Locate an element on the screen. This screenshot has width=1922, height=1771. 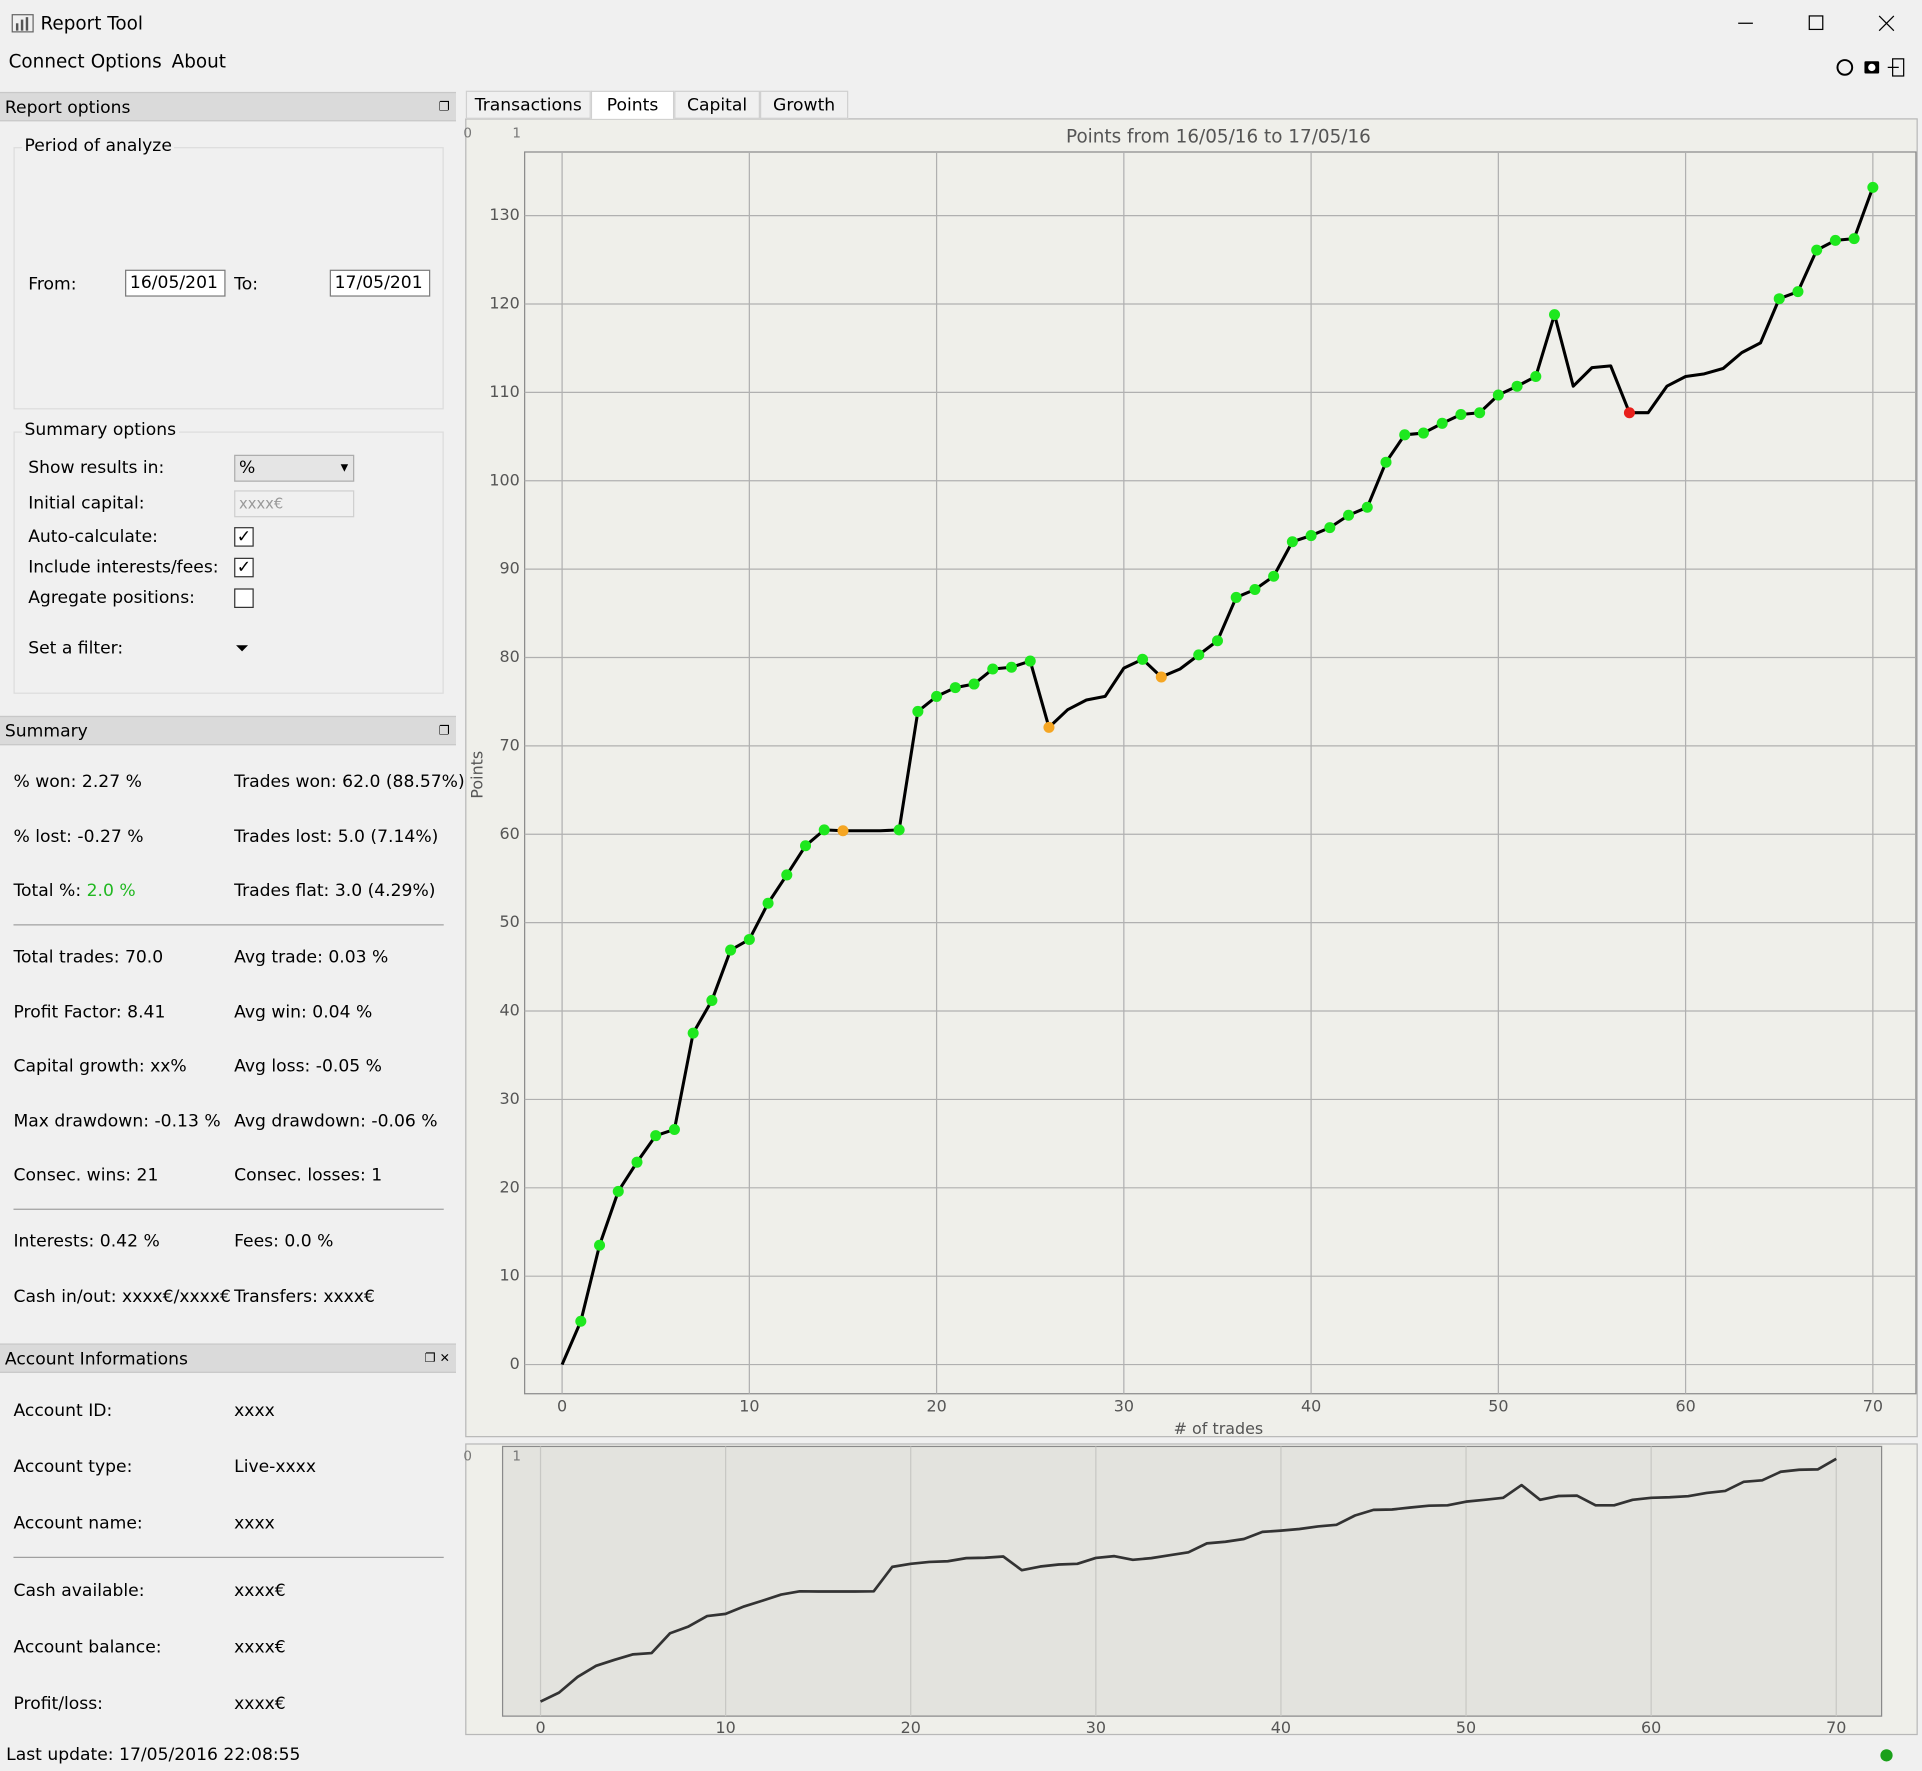
tab: Growth is located at coordinates (804, 104).